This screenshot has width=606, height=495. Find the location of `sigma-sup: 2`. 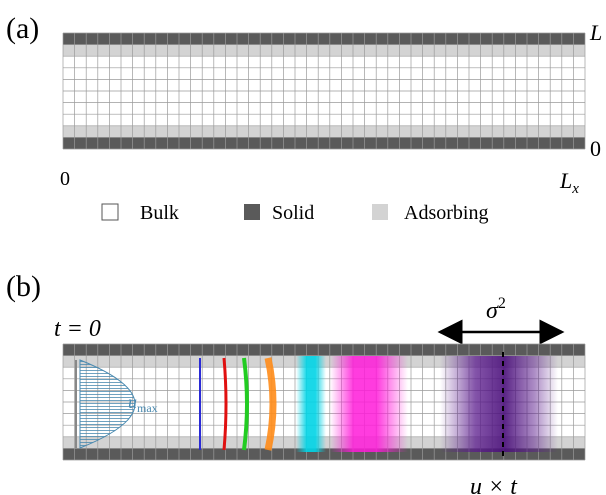

sigma-sup: 2 is located at coordinates (502, 303).